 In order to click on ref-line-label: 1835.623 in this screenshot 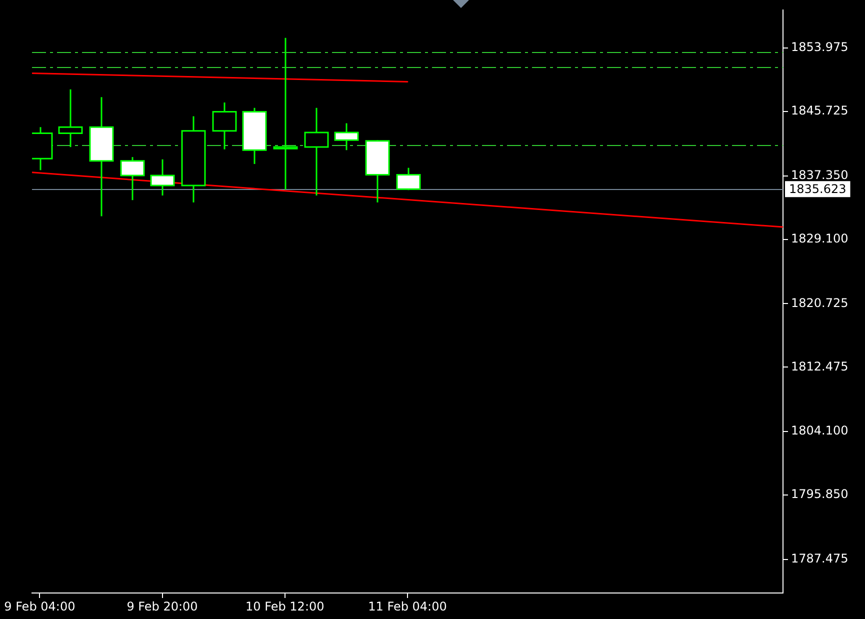, I will do `click(817, 189)`.